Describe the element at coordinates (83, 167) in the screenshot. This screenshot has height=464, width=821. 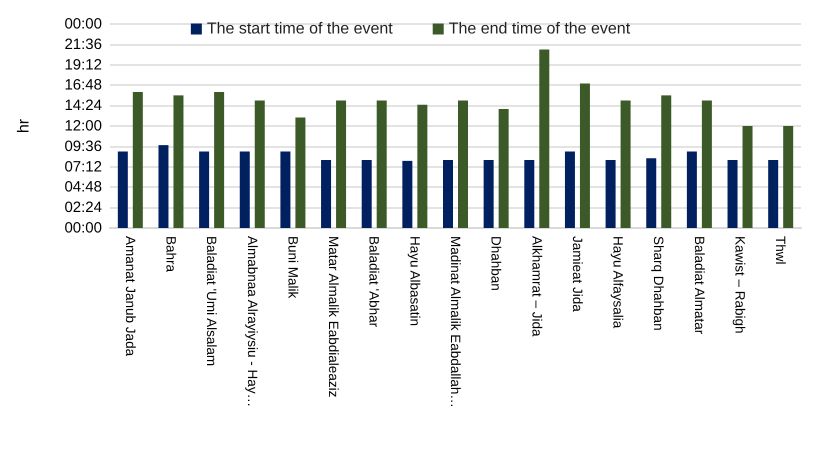
I see `y-tick-label: 07:12` at that location.